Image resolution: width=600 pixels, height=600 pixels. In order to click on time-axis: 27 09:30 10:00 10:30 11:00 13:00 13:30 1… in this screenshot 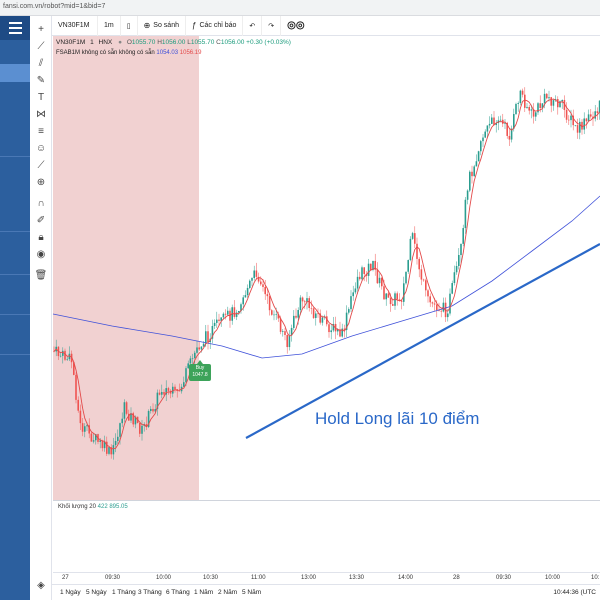, I will do `click(326, 578)`.